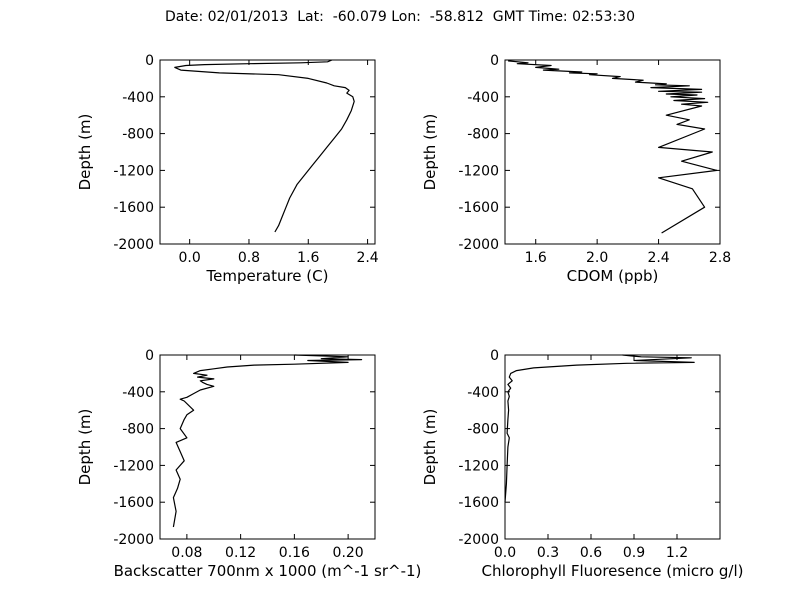 The height and width of the screenshot is (600, 800). Describe the element at coordinates (268, 571) in the screenshot. I see `x-axis-label: Backscatter 700nm x 1000 (m^-1 sr^-1)` at that location.